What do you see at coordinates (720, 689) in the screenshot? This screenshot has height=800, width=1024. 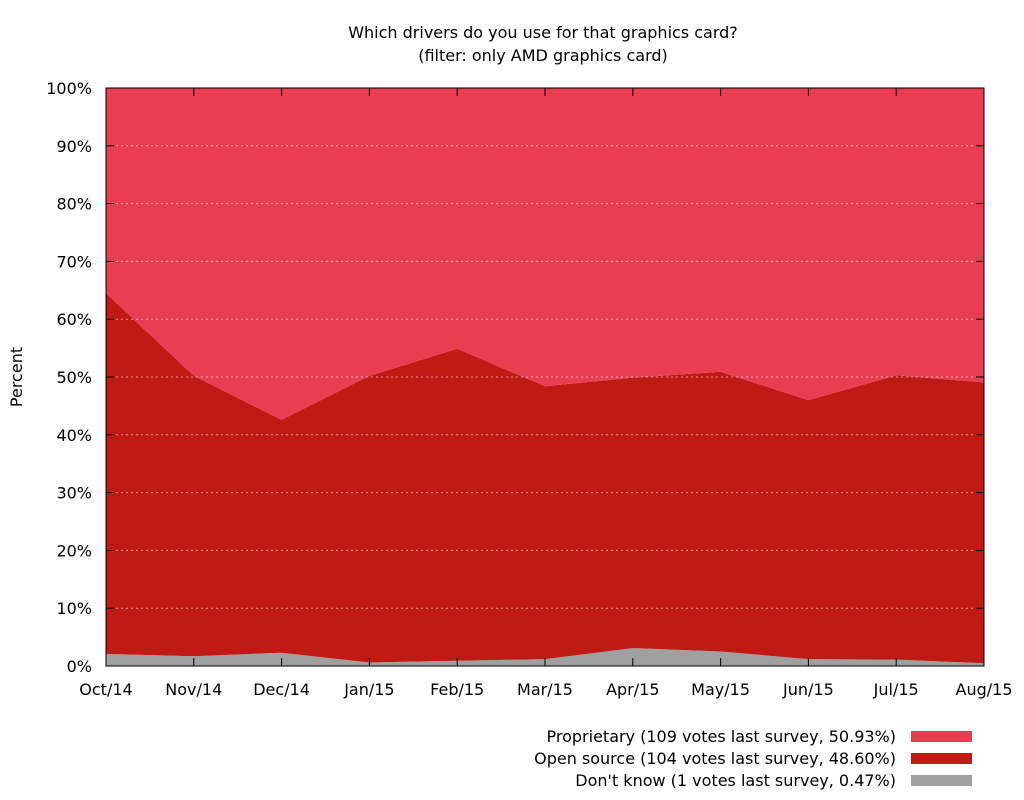 I see `x-tick-label-7: May/15` at bounding box center [720, 689].